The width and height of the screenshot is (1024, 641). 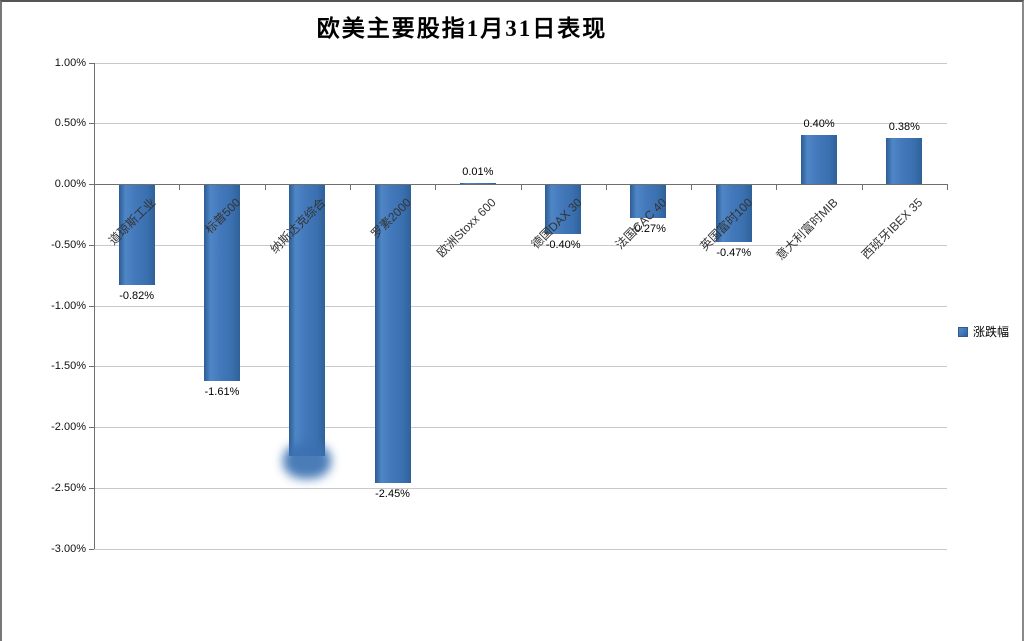 What do you see at coordinates (137, 295) in the screenshot?
I see `value-label-dow-jones-industrial: -0.82%` at bounding box center [137, 295].